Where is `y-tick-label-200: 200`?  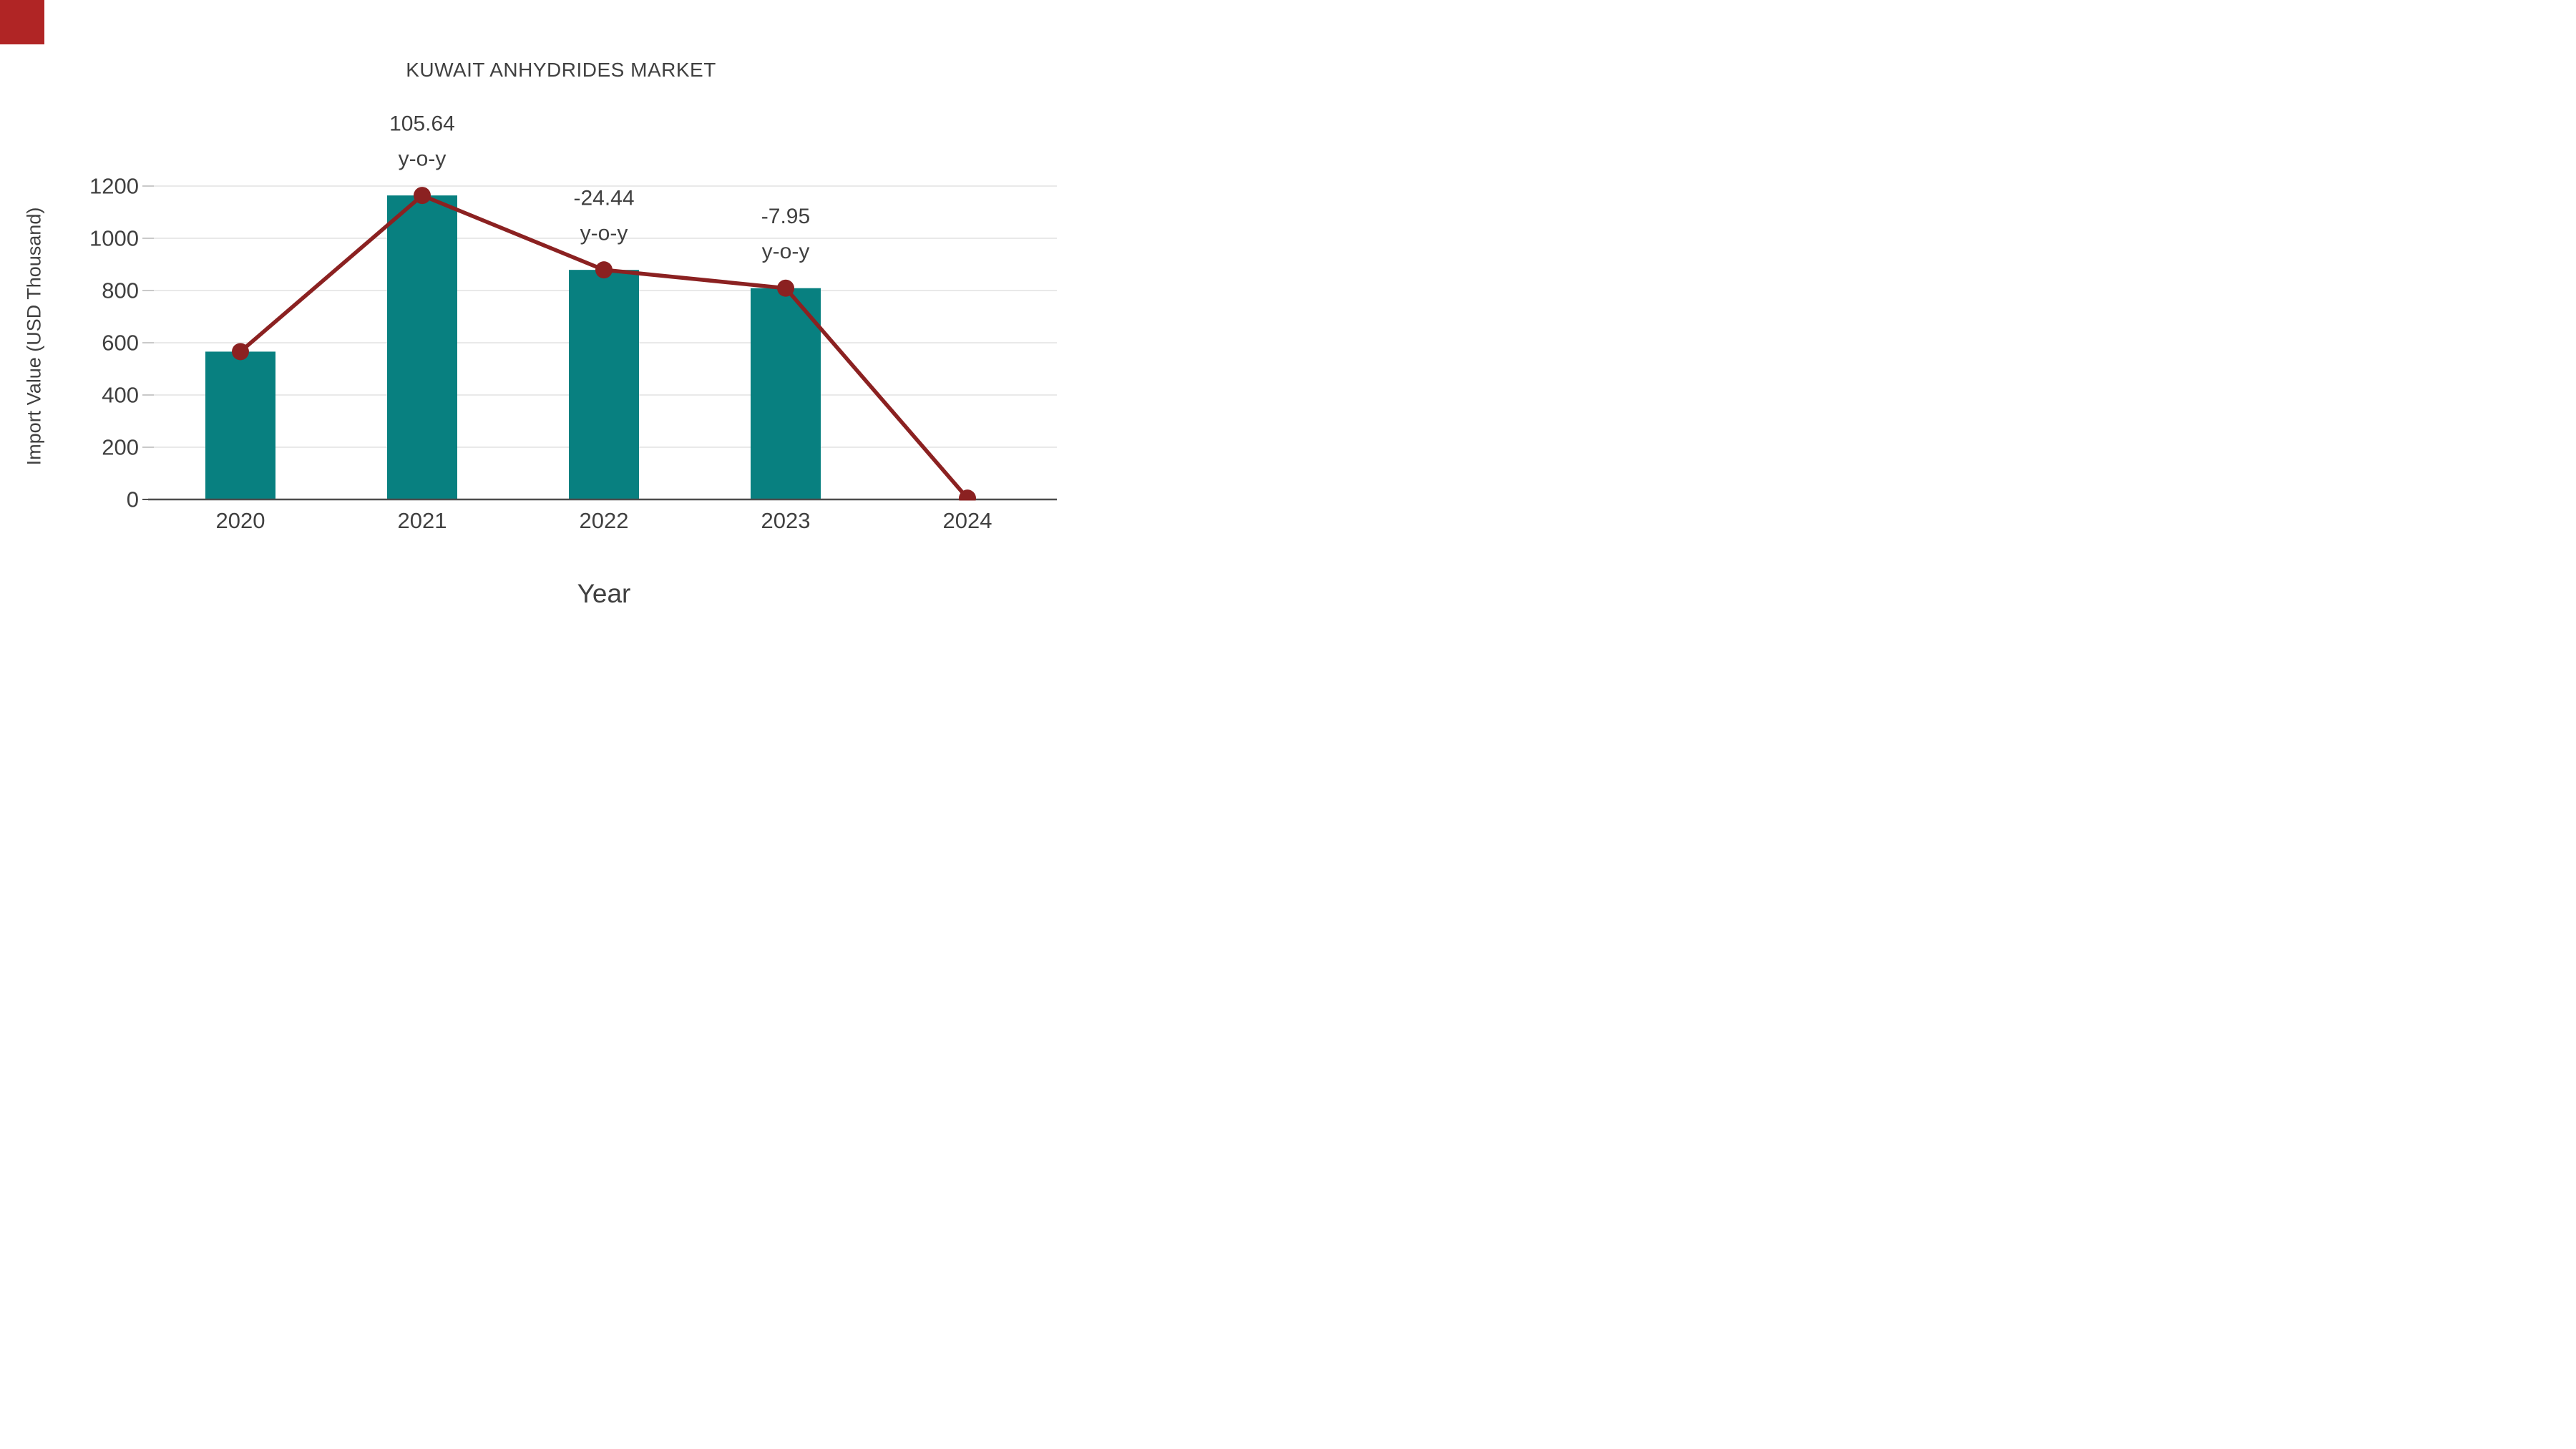 y-tick-label-200: 200 is located at coordinates (120, 447).